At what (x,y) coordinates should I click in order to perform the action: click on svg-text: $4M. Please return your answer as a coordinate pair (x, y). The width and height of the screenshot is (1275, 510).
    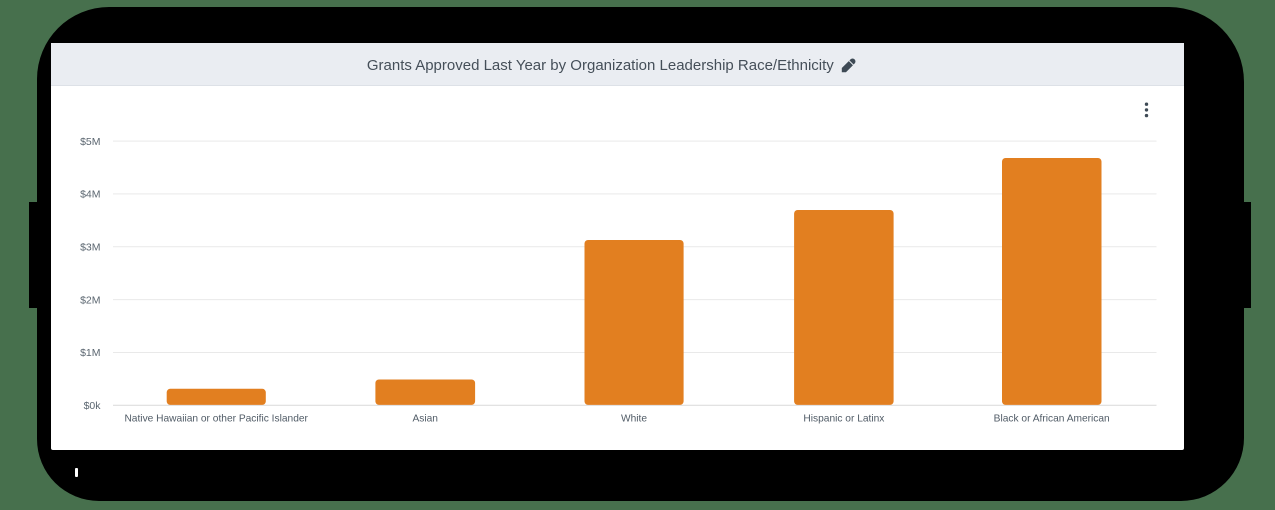
    Looking at the image, I should click on (90, 195).